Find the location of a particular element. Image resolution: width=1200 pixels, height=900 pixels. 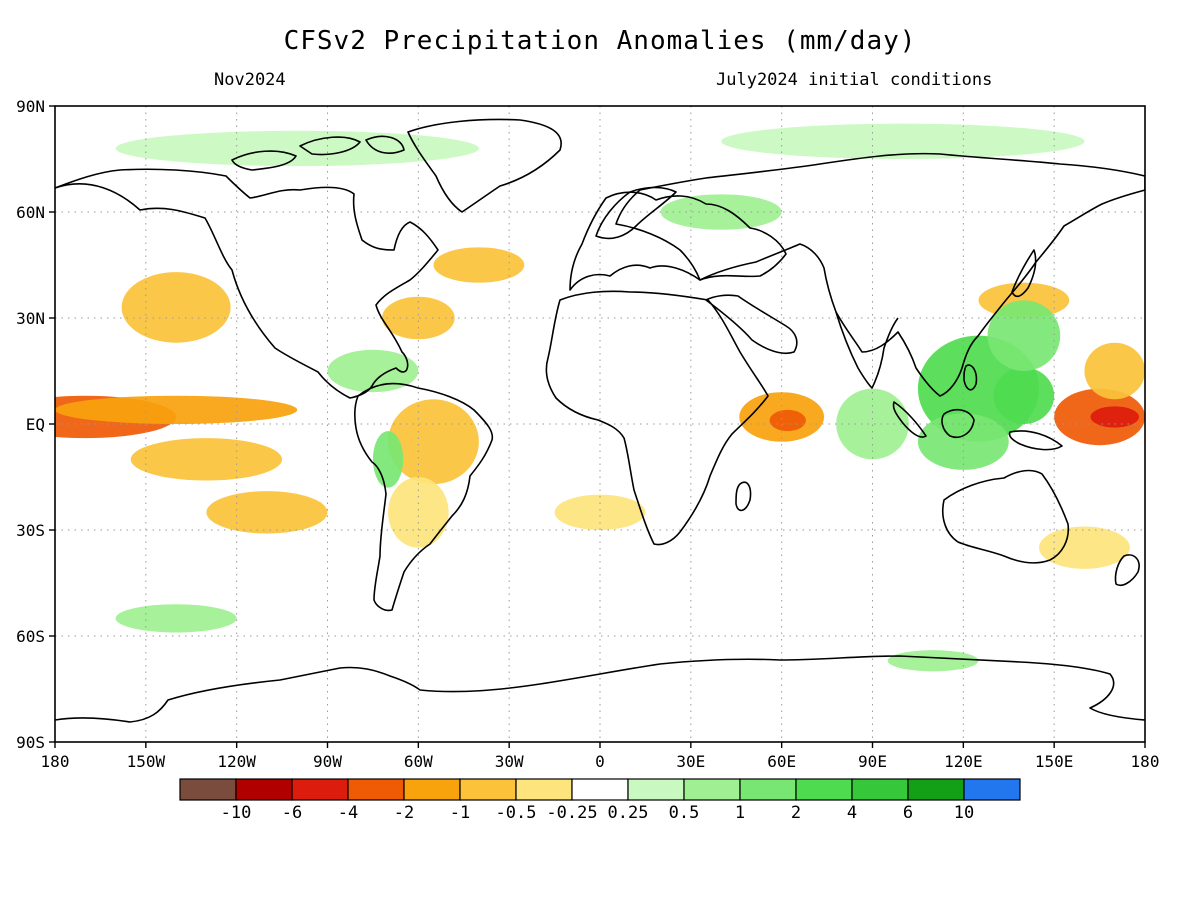

lat-tick-label: EQ is located at coordinates (35, 424).